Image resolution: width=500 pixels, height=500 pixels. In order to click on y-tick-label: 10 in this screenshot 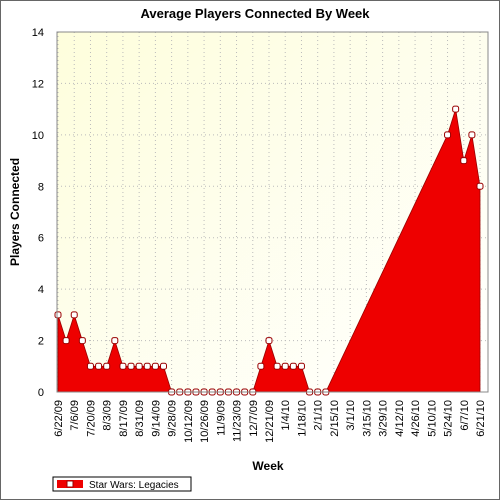, I will do `click(38, 136)`.